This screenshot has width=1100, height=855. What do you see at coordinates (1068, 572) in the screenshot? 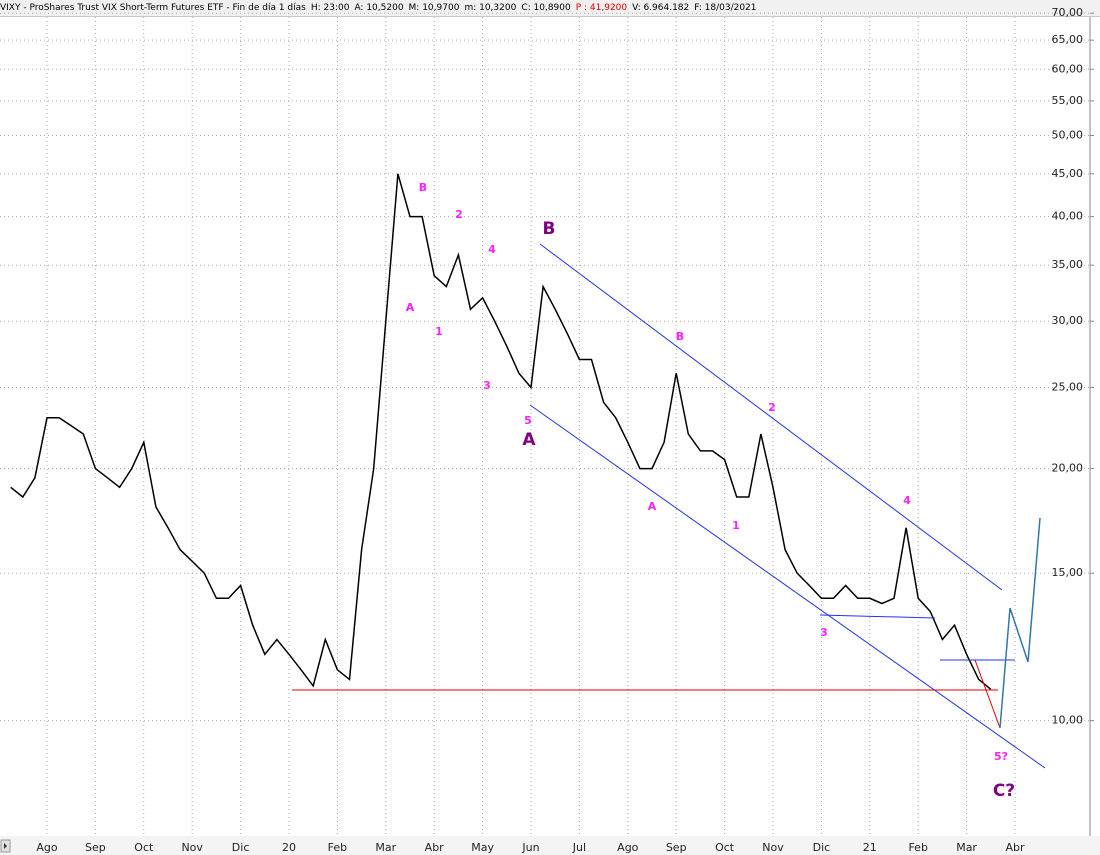
I see `y-tick-label: 15,00` at bounding box center [1068, 572].